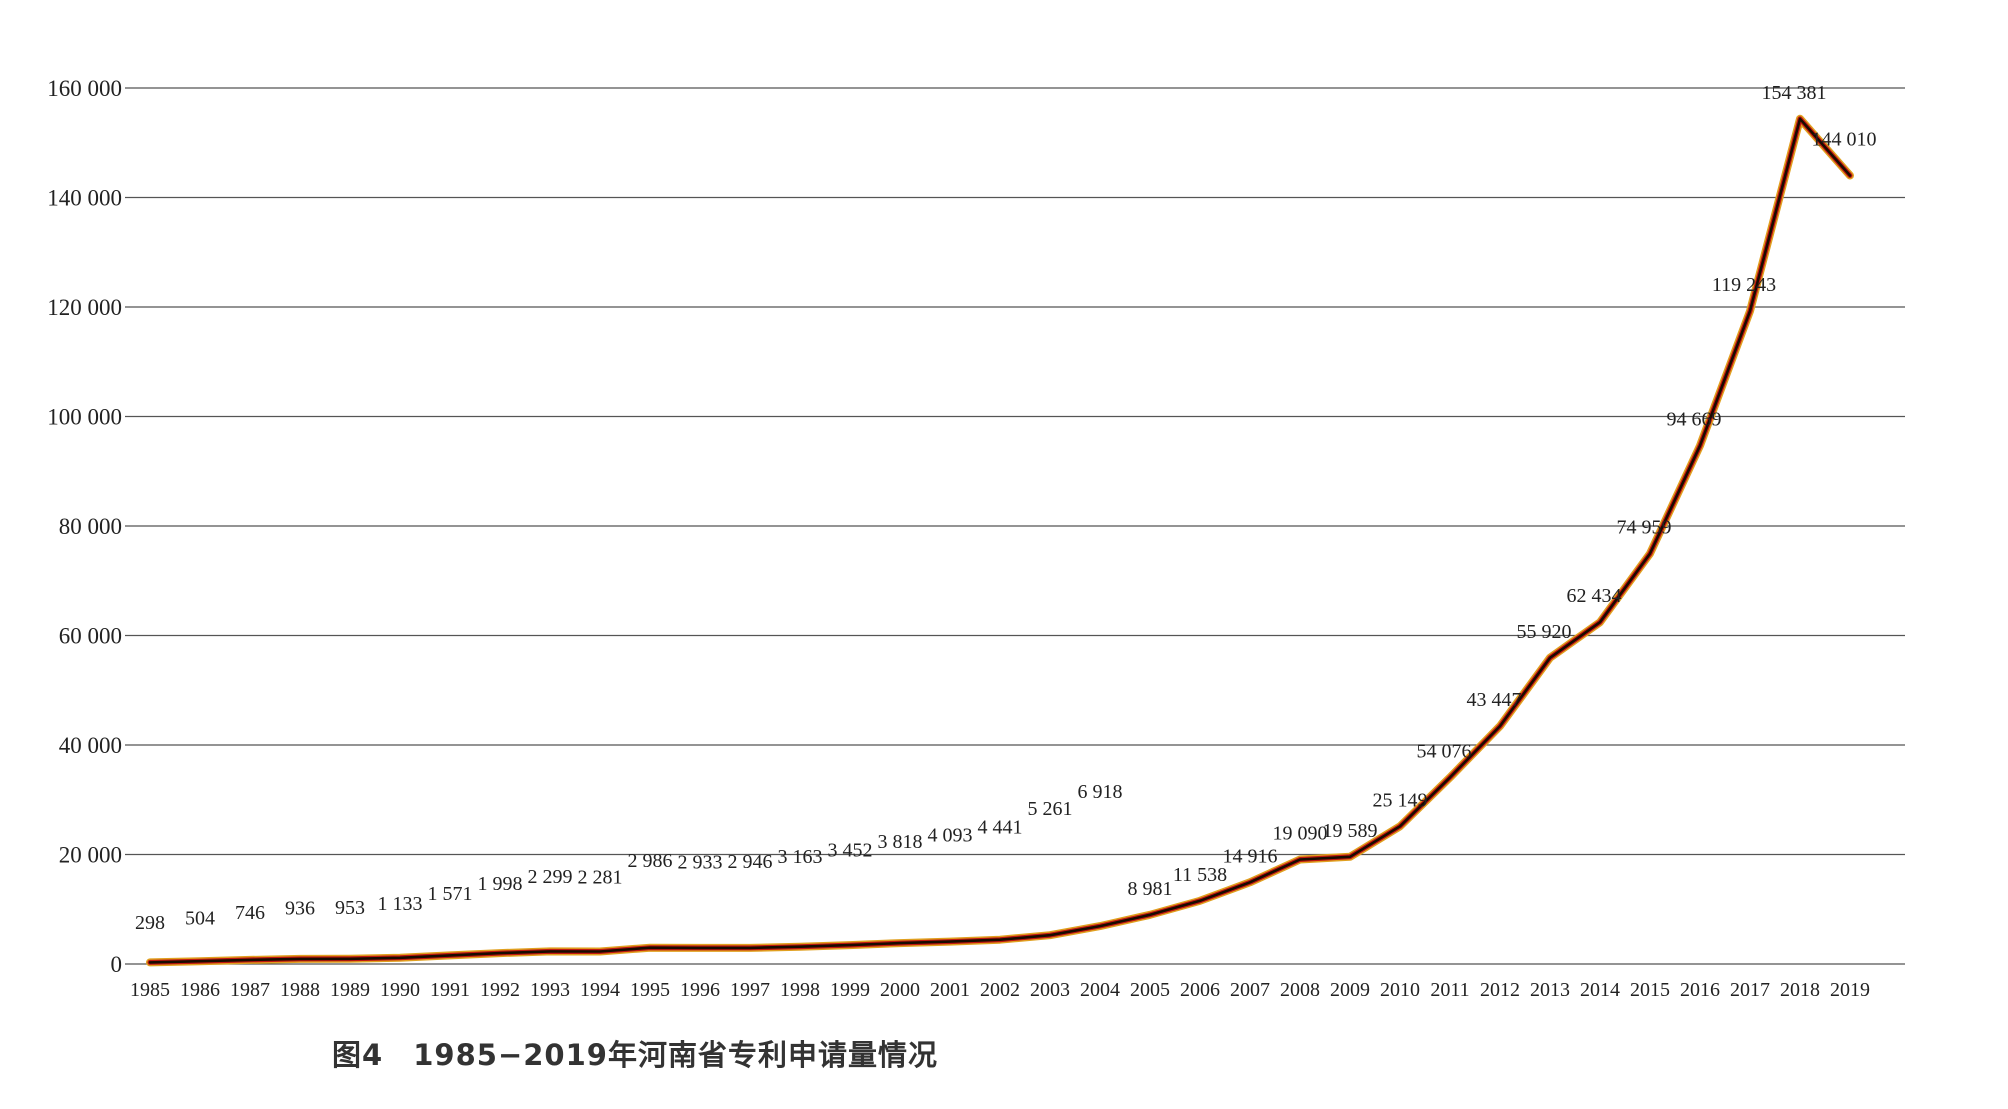  What do you see at coordinates (450, 990) in the screenshot?
I see `x-tick-label: 1991` at bounding box center [450, 990].